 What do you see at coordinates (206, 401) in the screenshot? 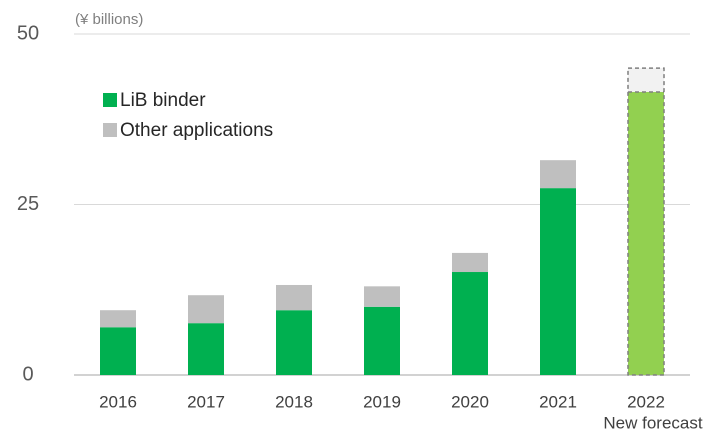
I see `x-tick-label: 2017` at bounding box center [206, 401].